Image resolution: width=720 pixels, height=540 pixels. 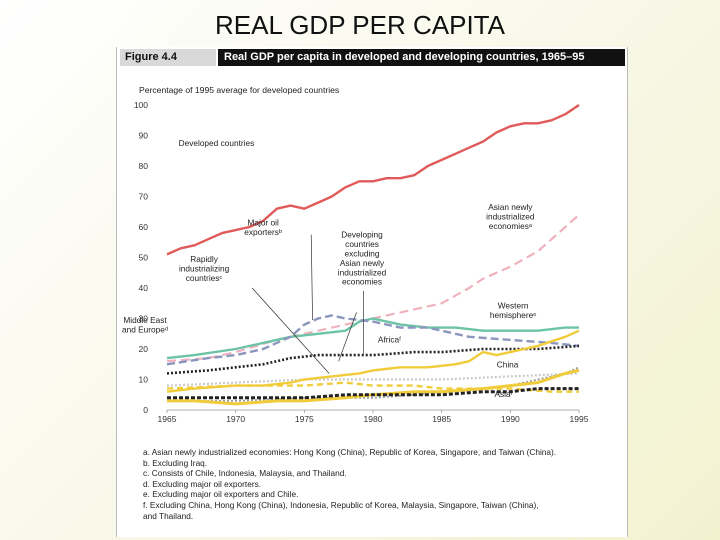 I want to click on annotation-line: Asiaᶠ, so click(x=503, y=394).